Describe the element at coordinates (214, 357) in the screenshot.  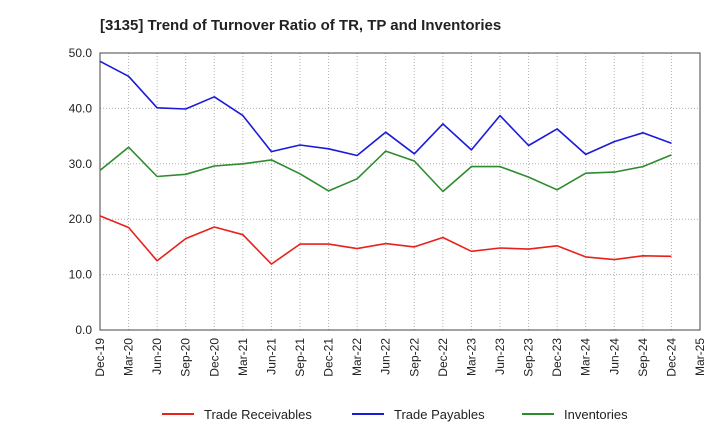
I see `x-tick-label: Dec-20` at that location.